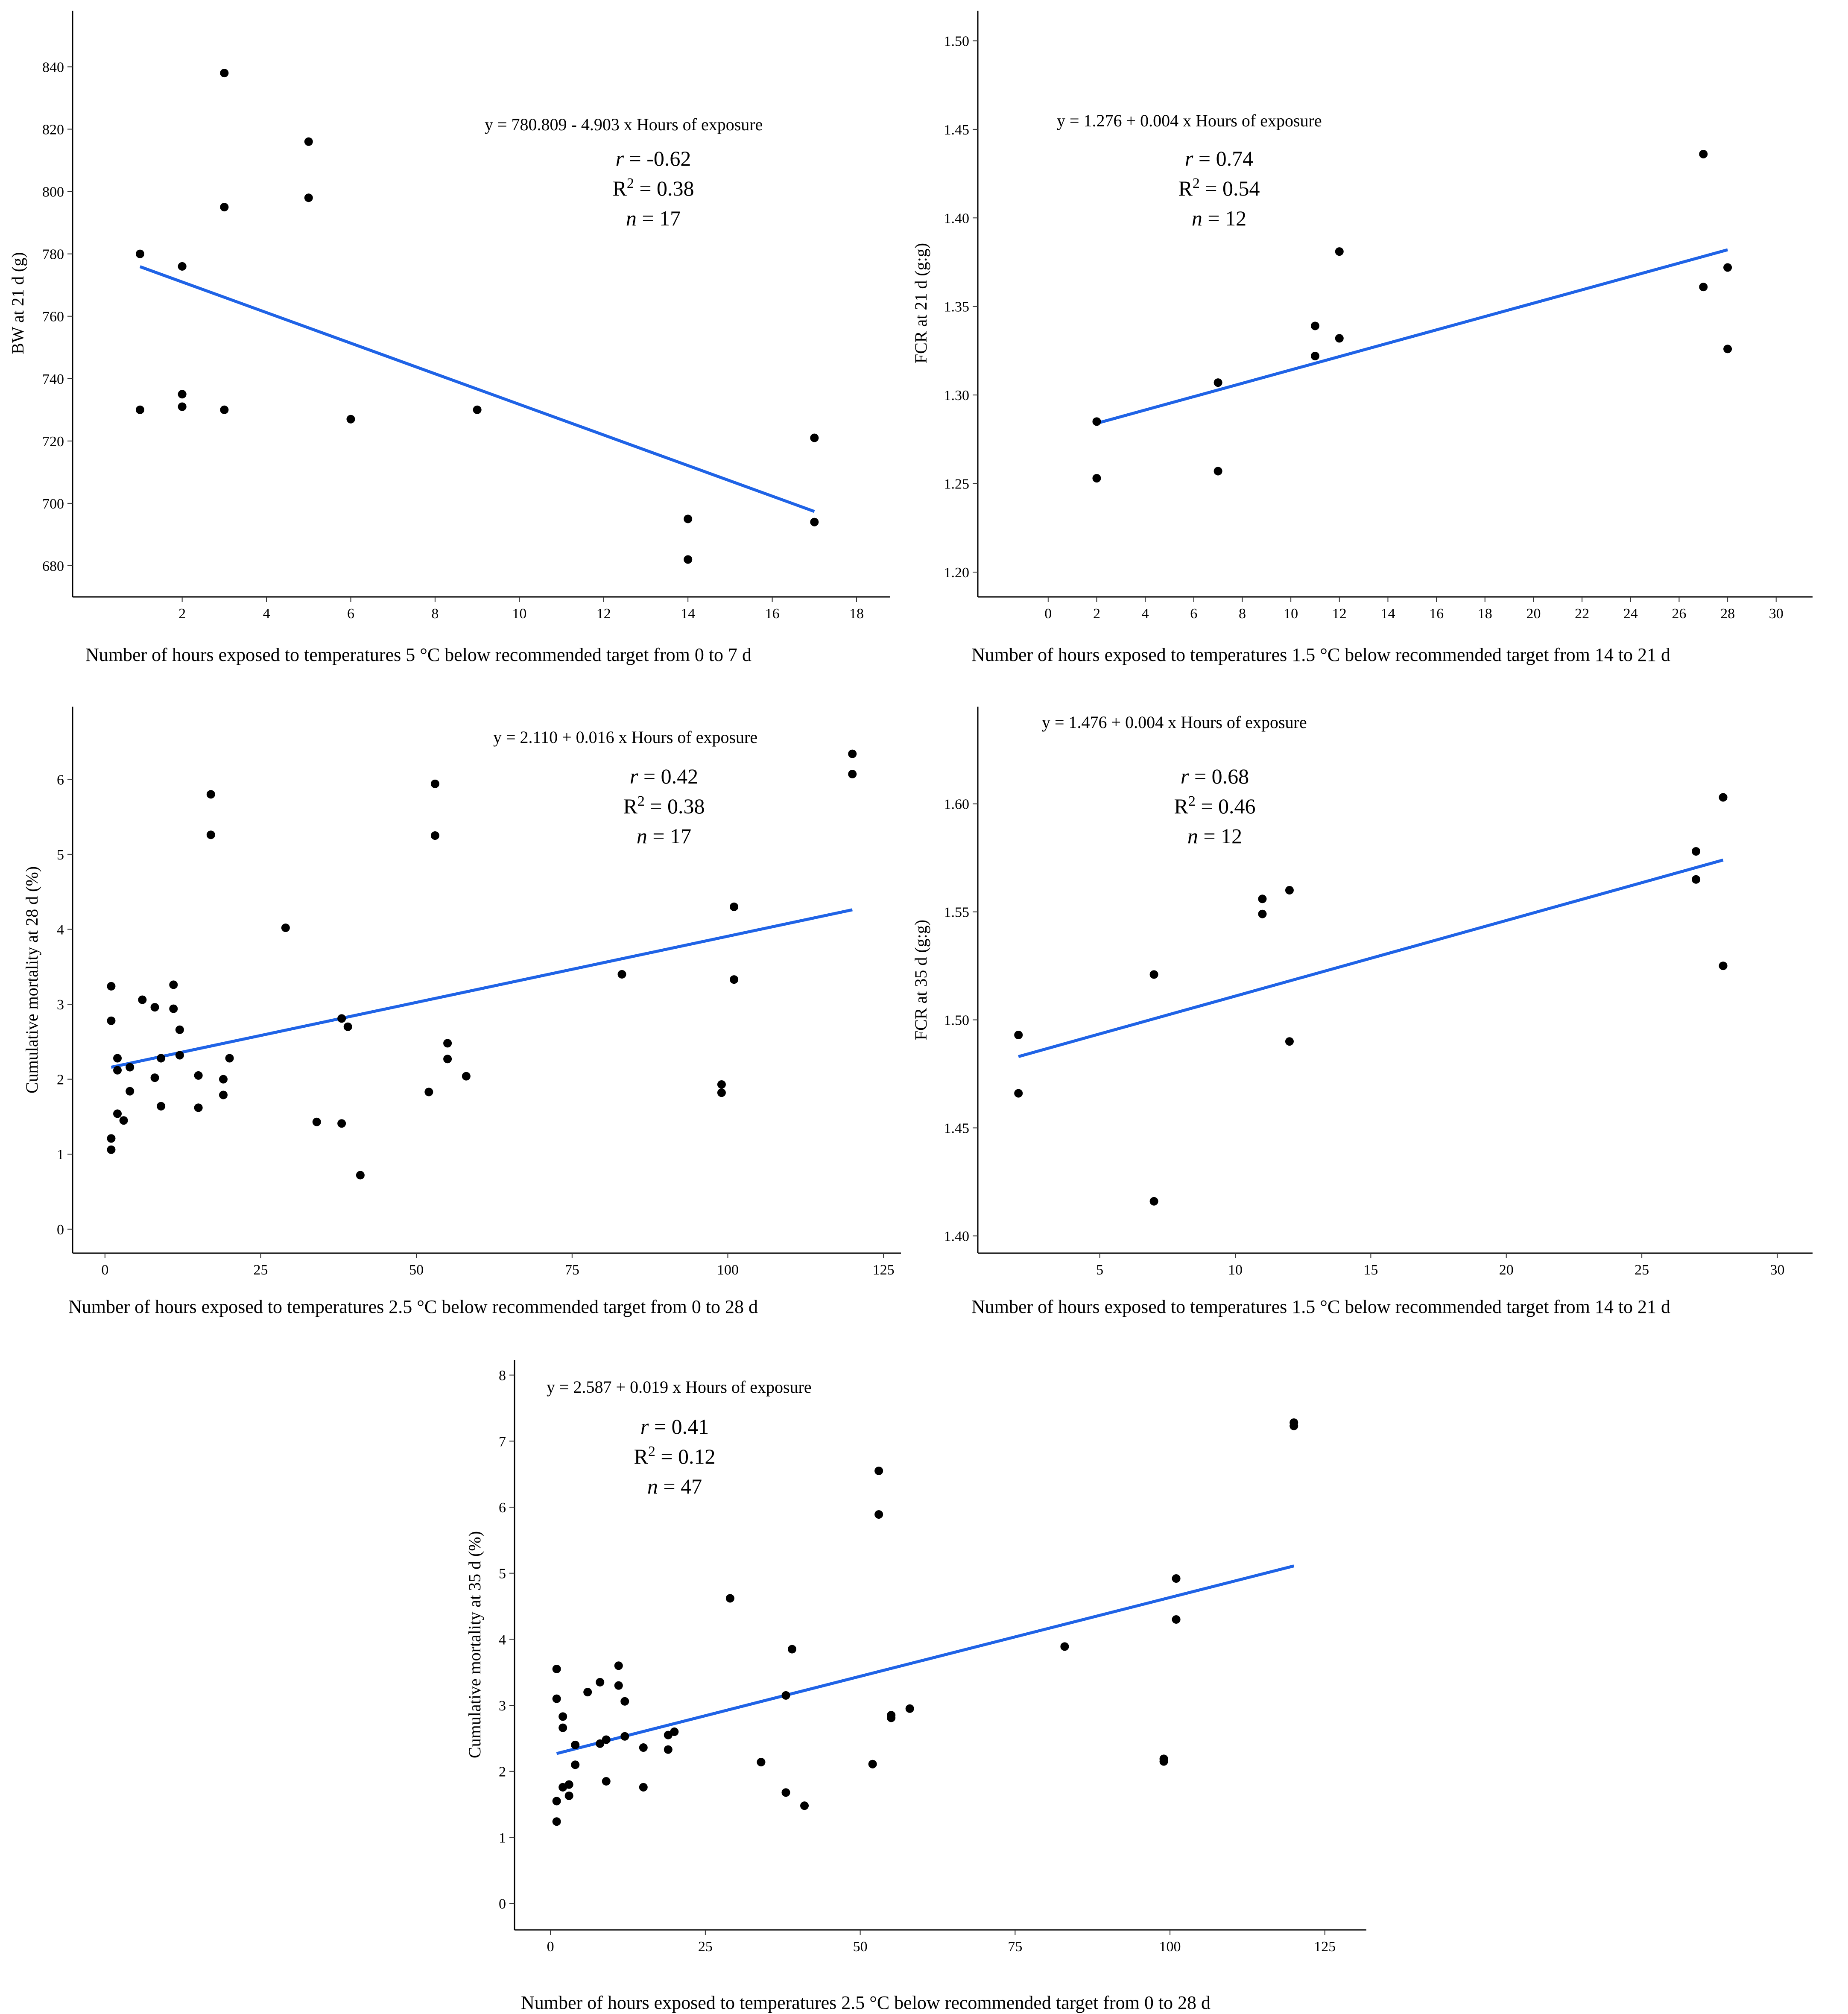 Image resolution: width=1848 pixels, height=2014 pixels. Describe the element at coordinates (61, 855) in the screenshot. I see `y-tick-label: 5` at that location.